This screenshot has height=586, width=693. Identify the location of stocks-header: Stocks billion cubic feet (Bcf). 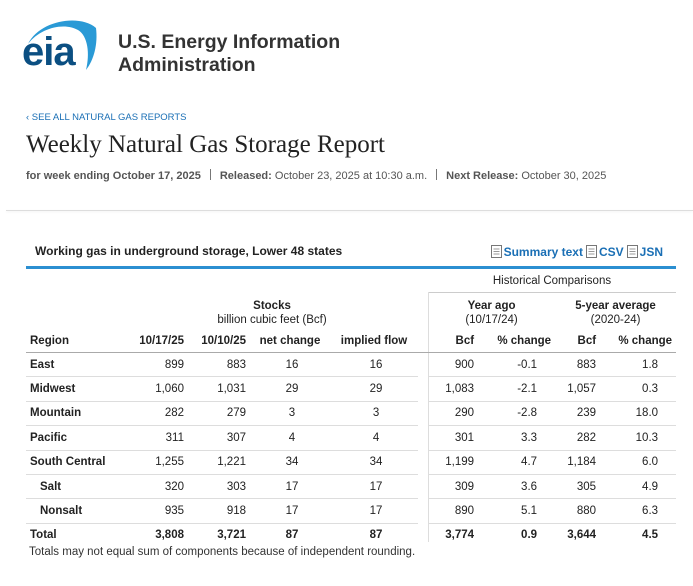
(272, 313).